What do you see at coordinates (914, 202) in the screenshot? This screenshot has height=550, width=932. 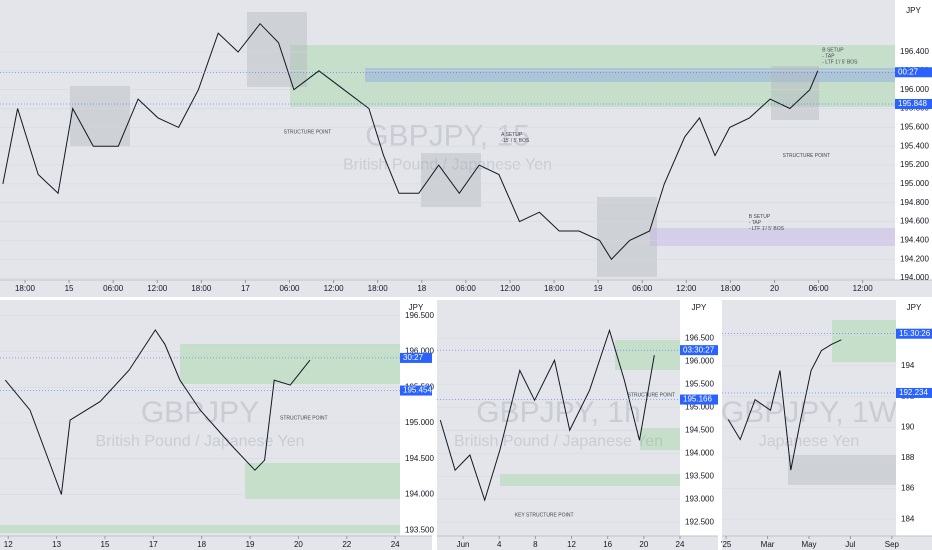 I see `y-tick-label: 194.800` at bounding box center [914, 202].